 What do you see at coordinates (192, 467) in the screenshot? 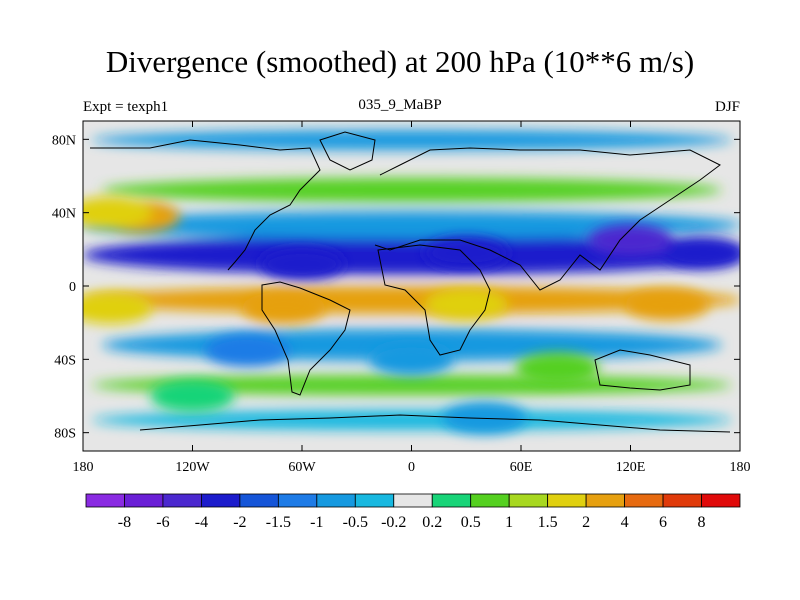
I see `x-tick-label: 120W` at bounding box center [192, 467].